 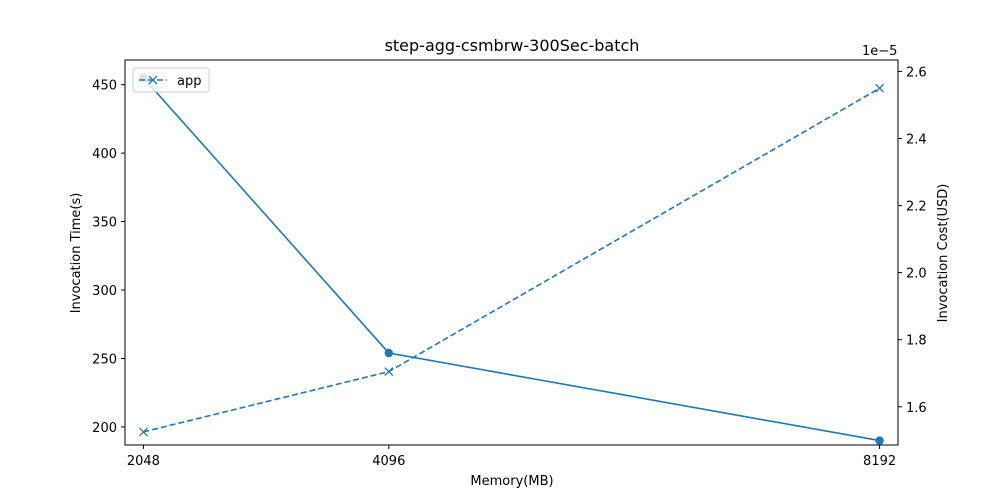 I want to click on x-tick-label: 4096, so click(x=388, y=461).